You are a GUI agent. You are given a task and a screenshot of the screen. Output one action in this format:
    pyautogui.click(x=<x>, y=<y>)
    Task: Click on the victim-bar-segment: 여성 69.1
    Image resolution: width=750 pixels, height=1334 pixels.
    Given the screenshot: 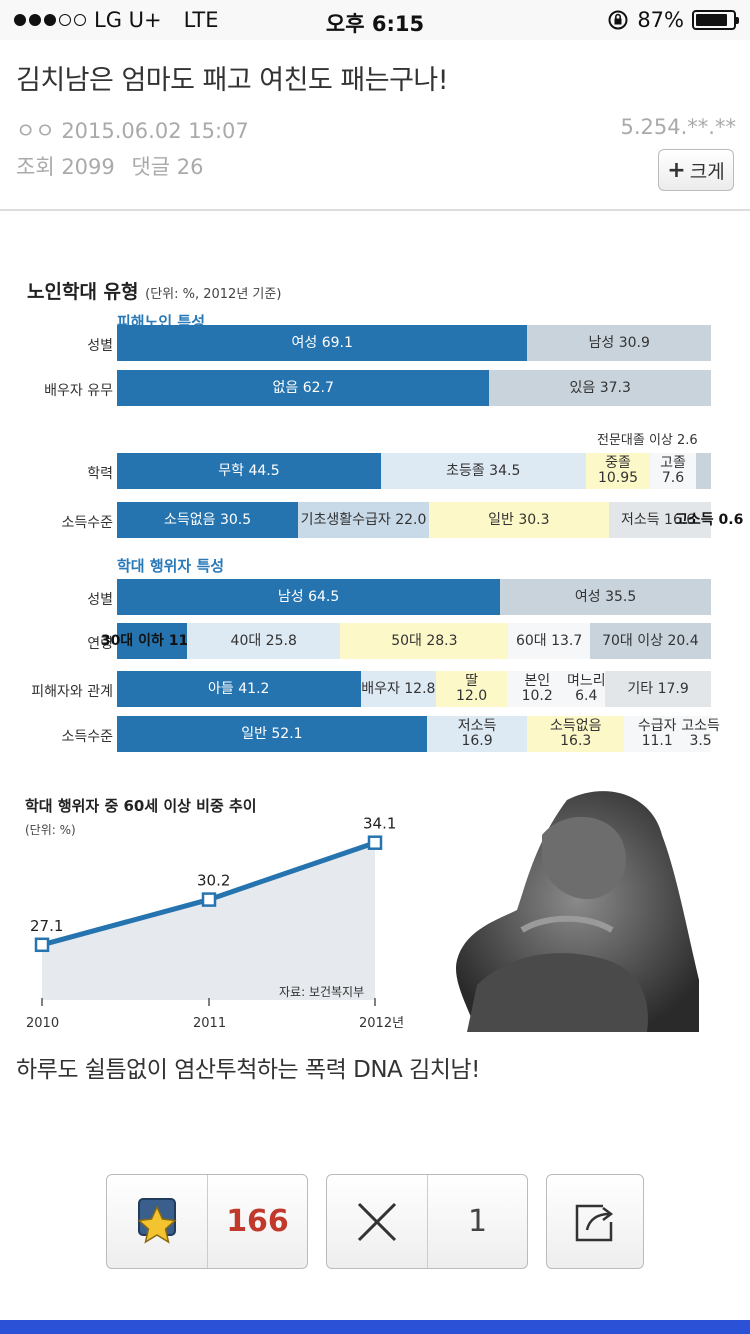 What is the action you would take?
    pyautogui.click(x=322, y=343)
    